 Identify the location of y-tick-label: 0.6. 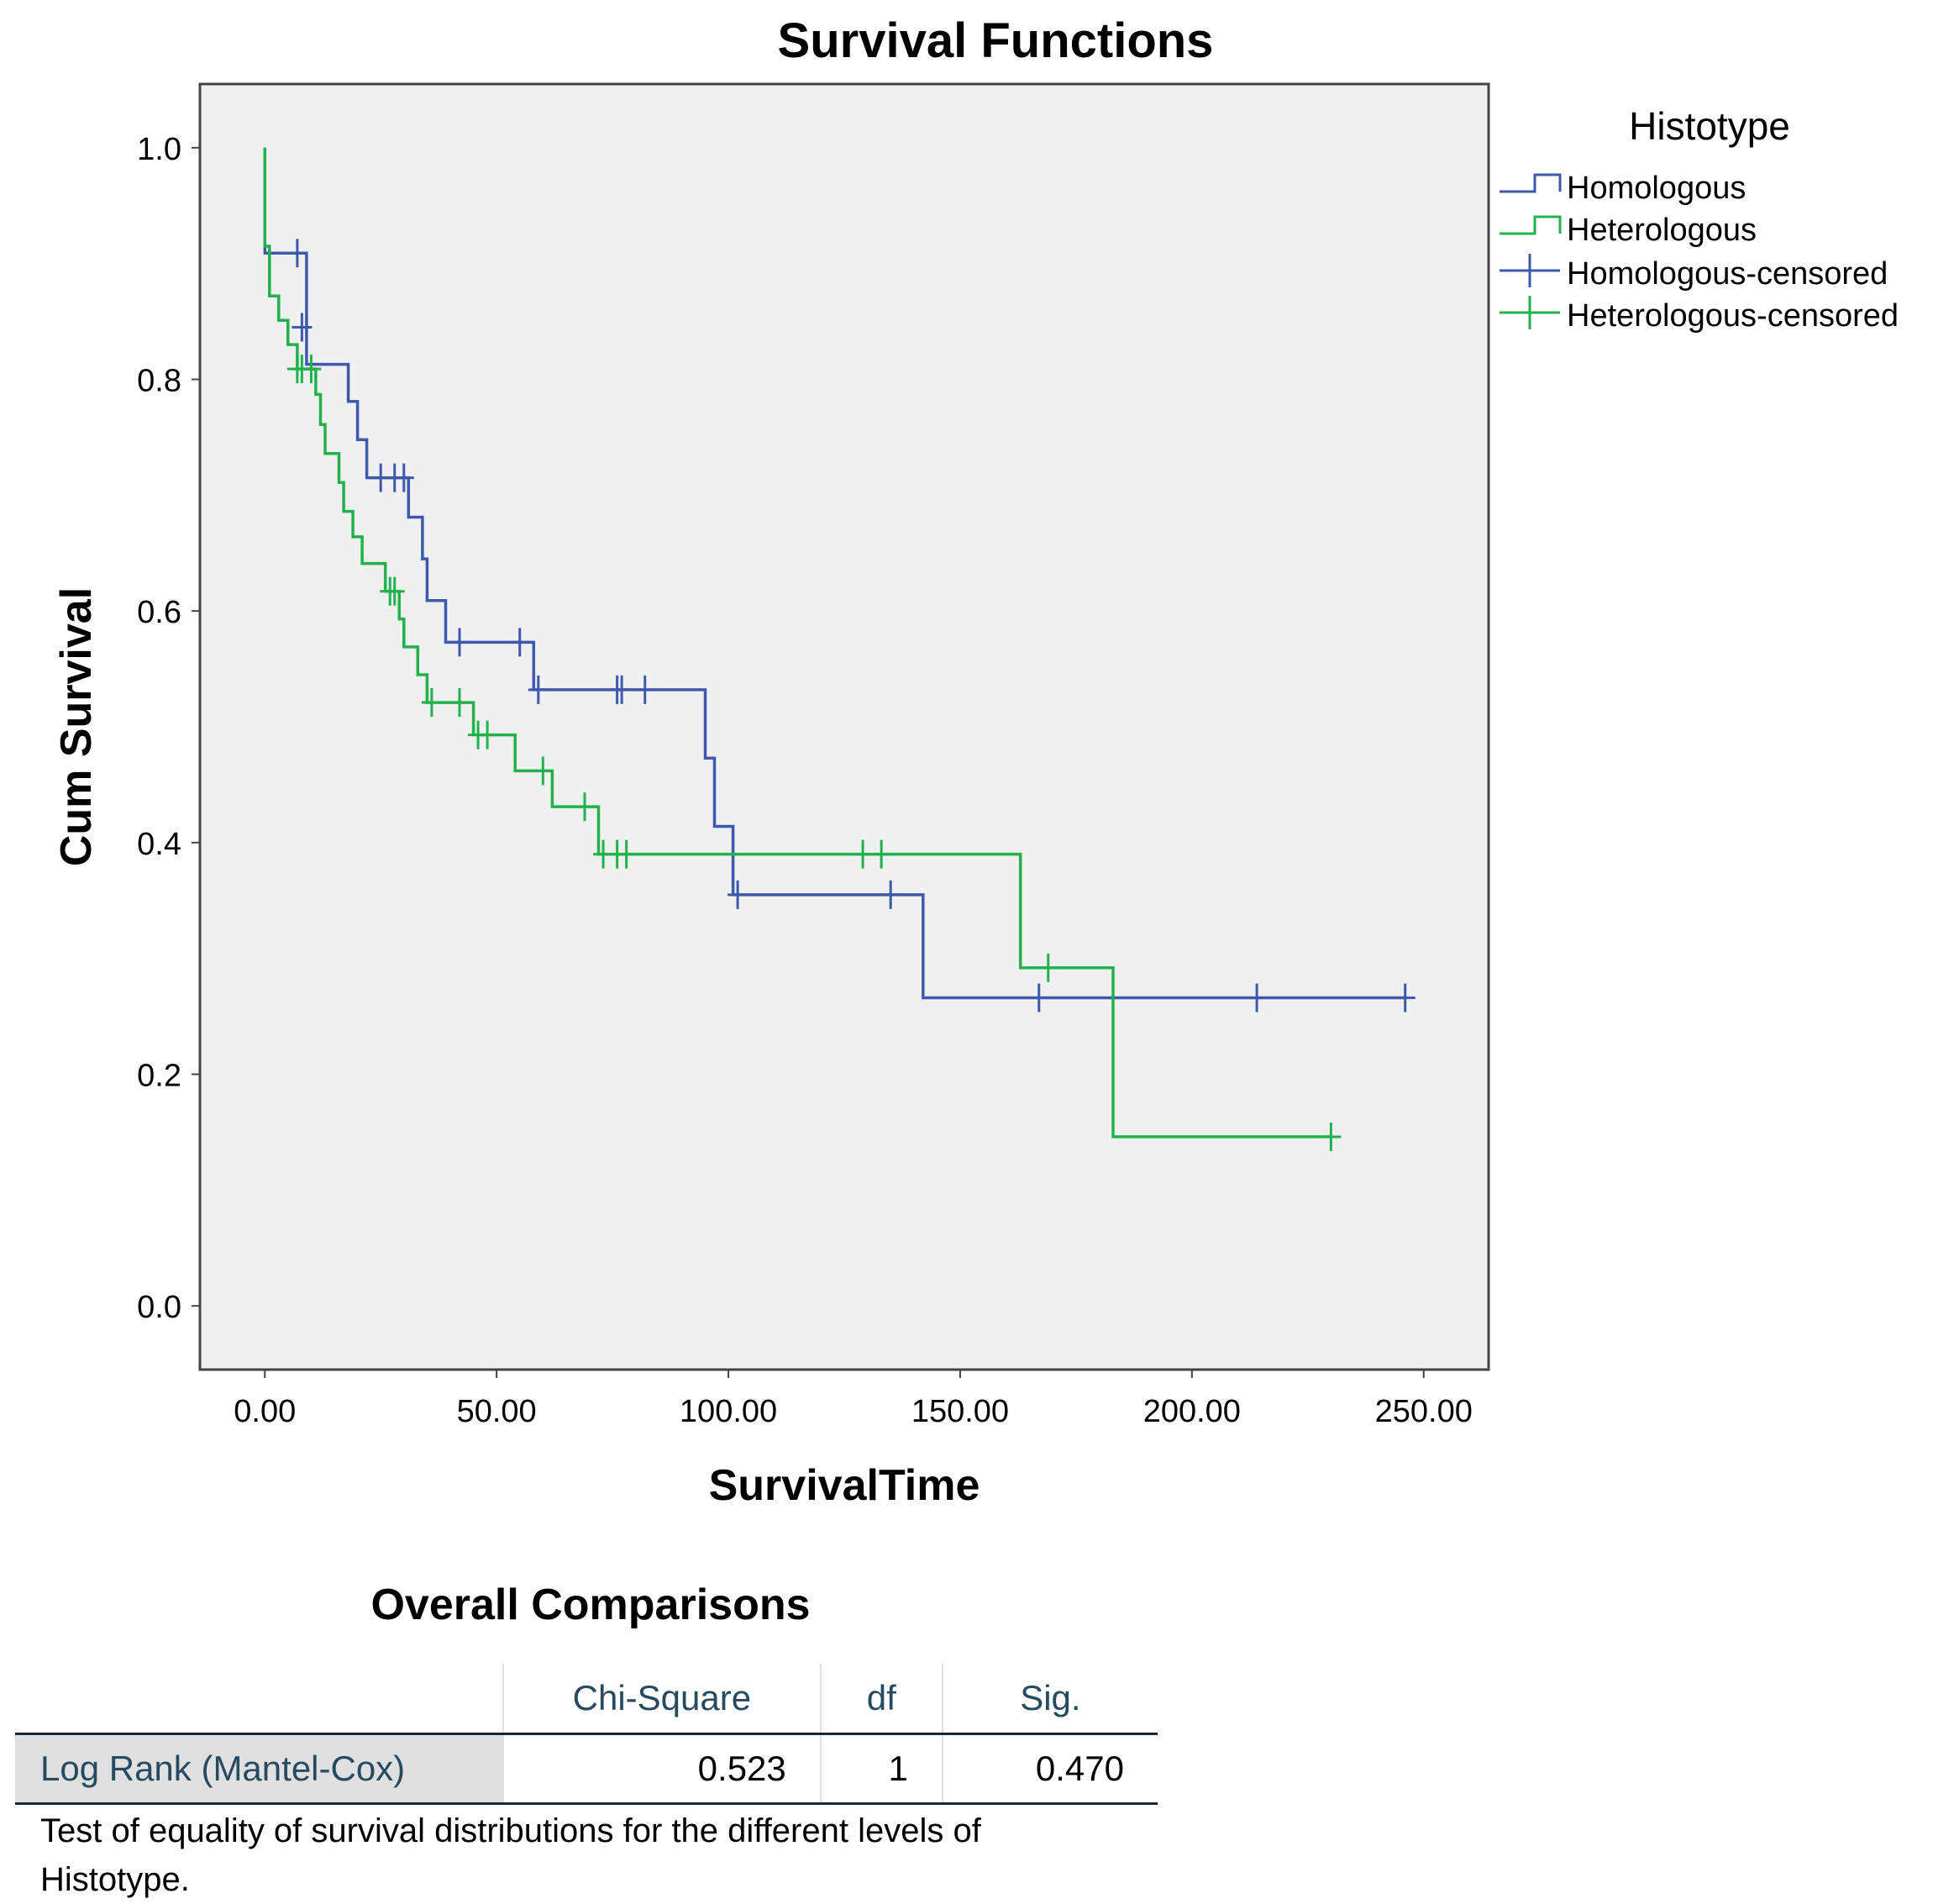
(159, 612).